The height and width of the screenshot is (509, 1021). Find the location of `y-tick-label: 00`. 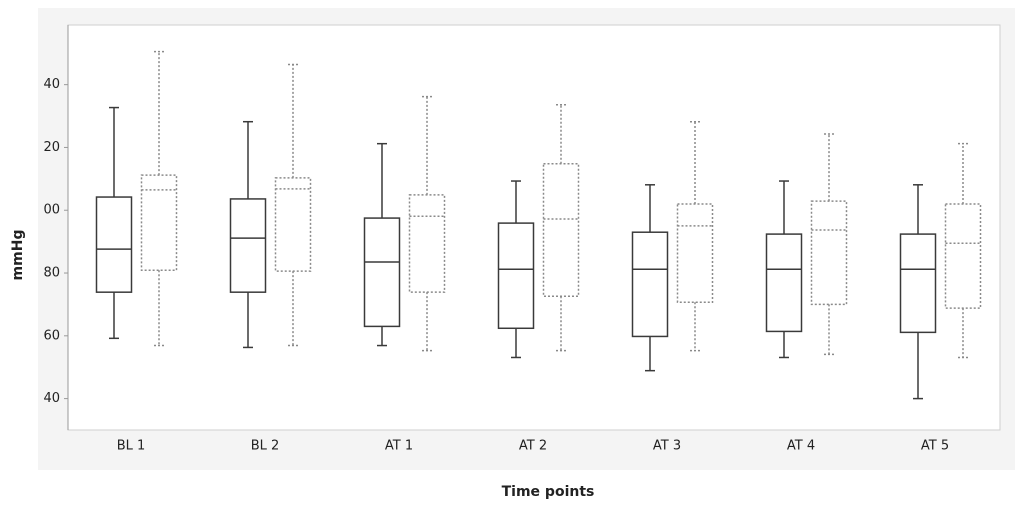

y-tick-label: 00 is located at coordinates (51, 210).